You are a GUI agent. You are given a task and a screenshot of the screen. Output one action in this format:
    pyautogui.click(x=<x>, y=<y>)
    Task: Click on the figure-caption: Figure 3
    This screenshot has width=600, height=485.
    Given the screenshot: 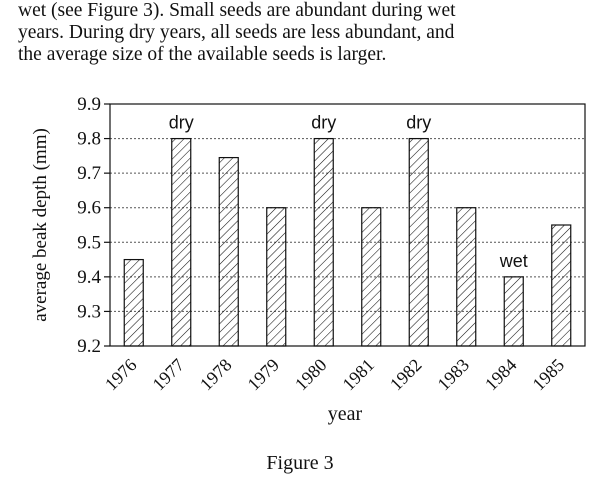 What is the action you would take?
    pyautogui.click(x=300, y=463)
    